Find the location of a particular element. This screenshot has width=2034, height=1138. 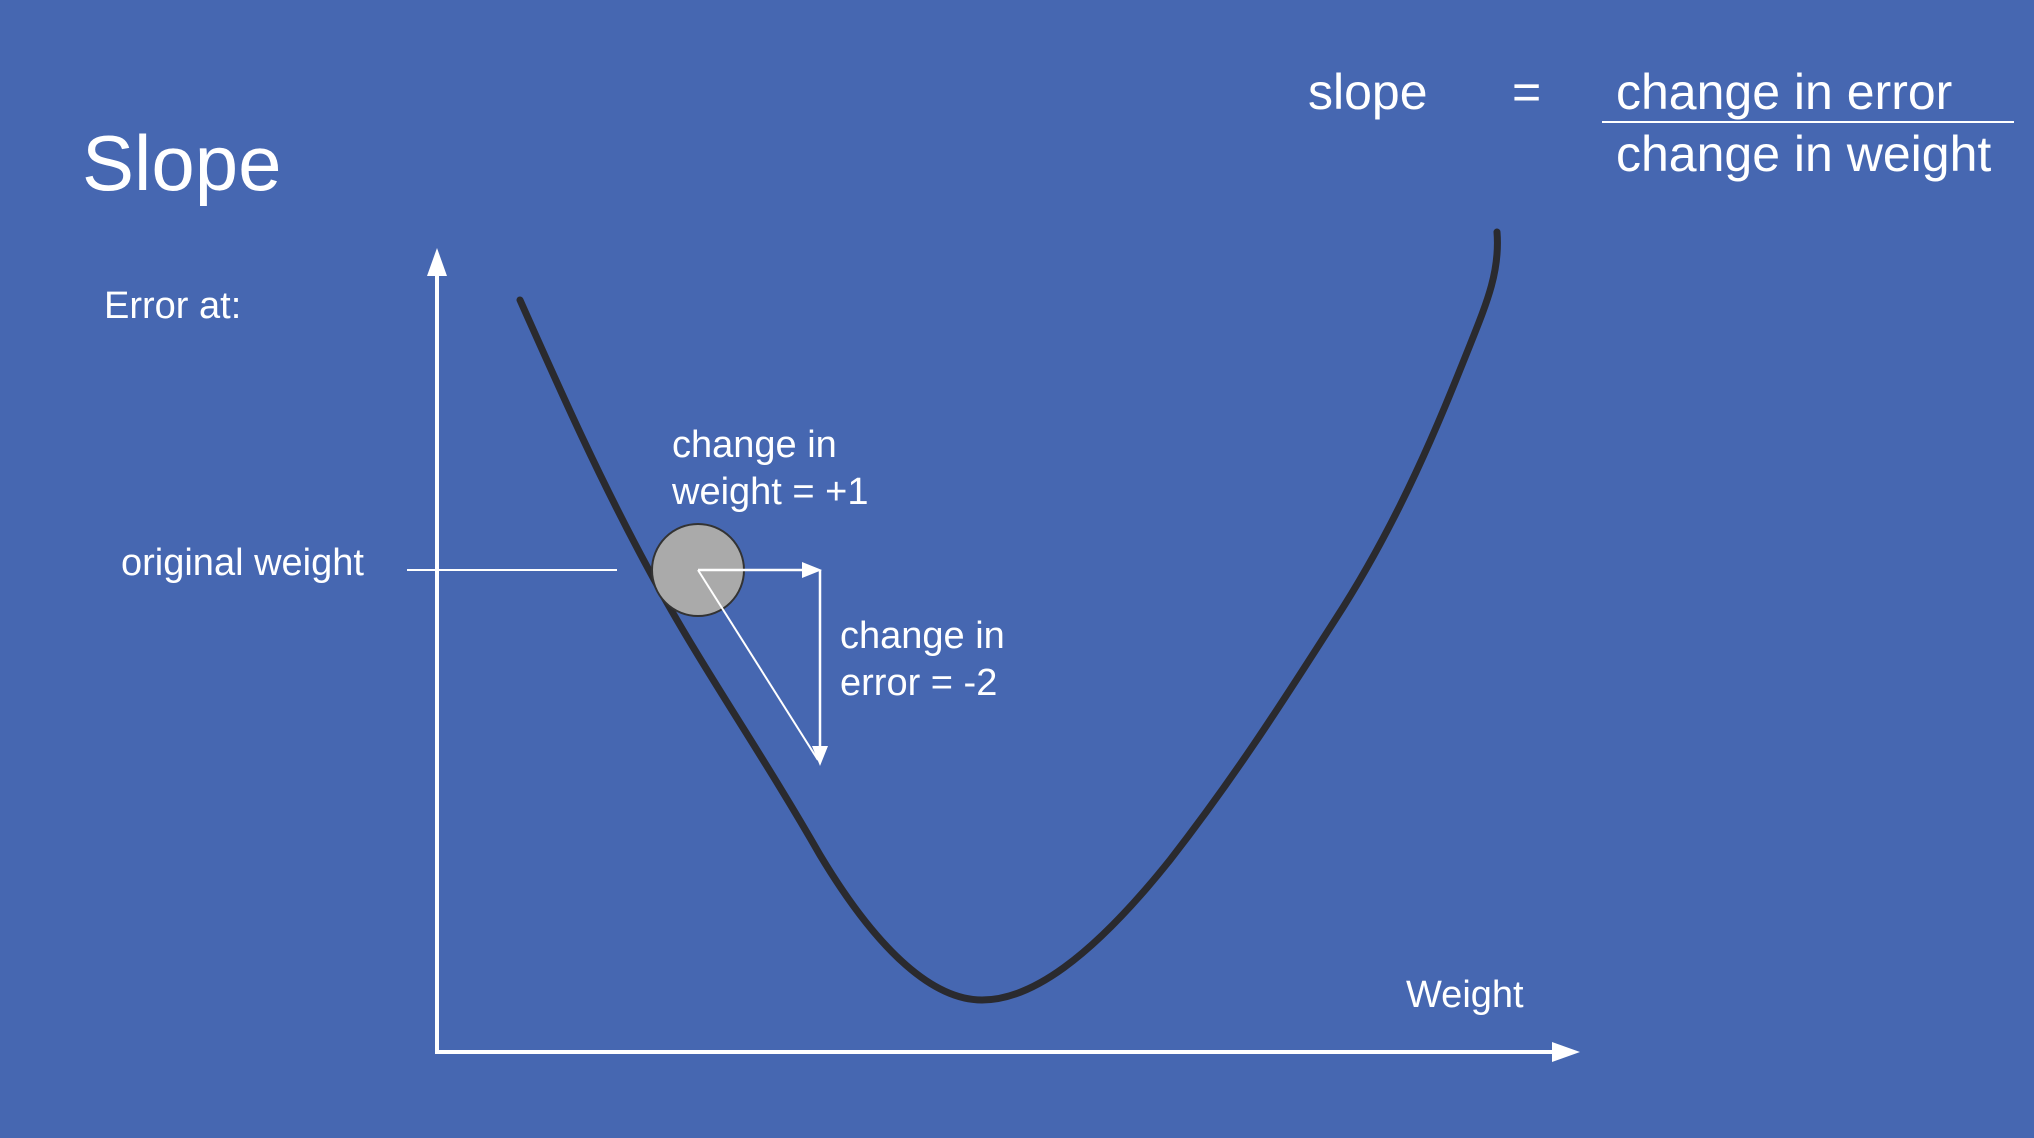

x-axis-label: Weight is located at coordinates (1465, 995).